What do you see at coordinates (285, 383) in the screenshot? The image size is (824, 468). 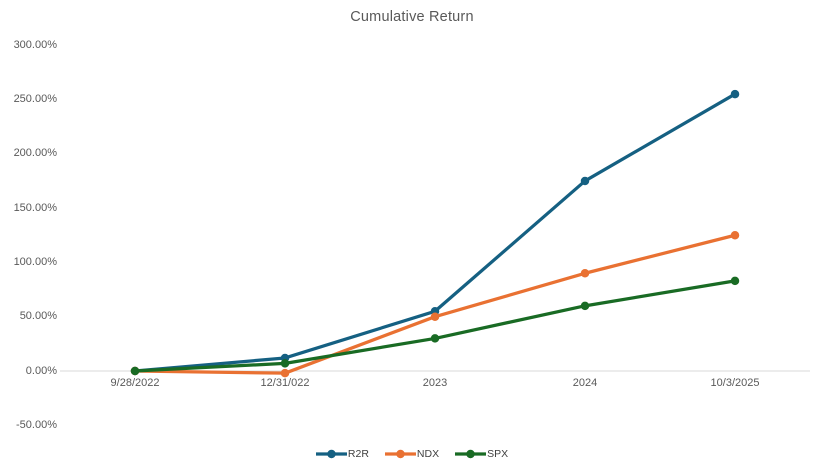 I see `x-tick-label: 12/31/022` at bounding box center [285, 383].